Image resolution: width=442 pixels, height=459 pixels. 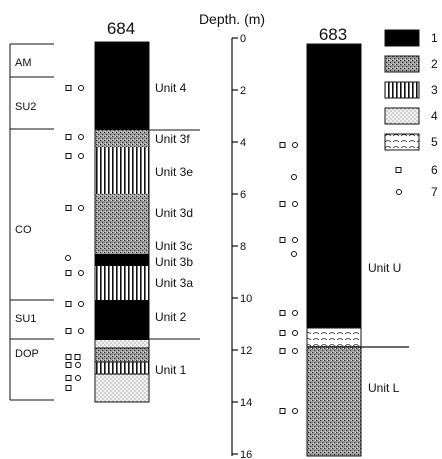 I want to click on unit-label-3c: Unit 3c, so click(x=173, y=246).